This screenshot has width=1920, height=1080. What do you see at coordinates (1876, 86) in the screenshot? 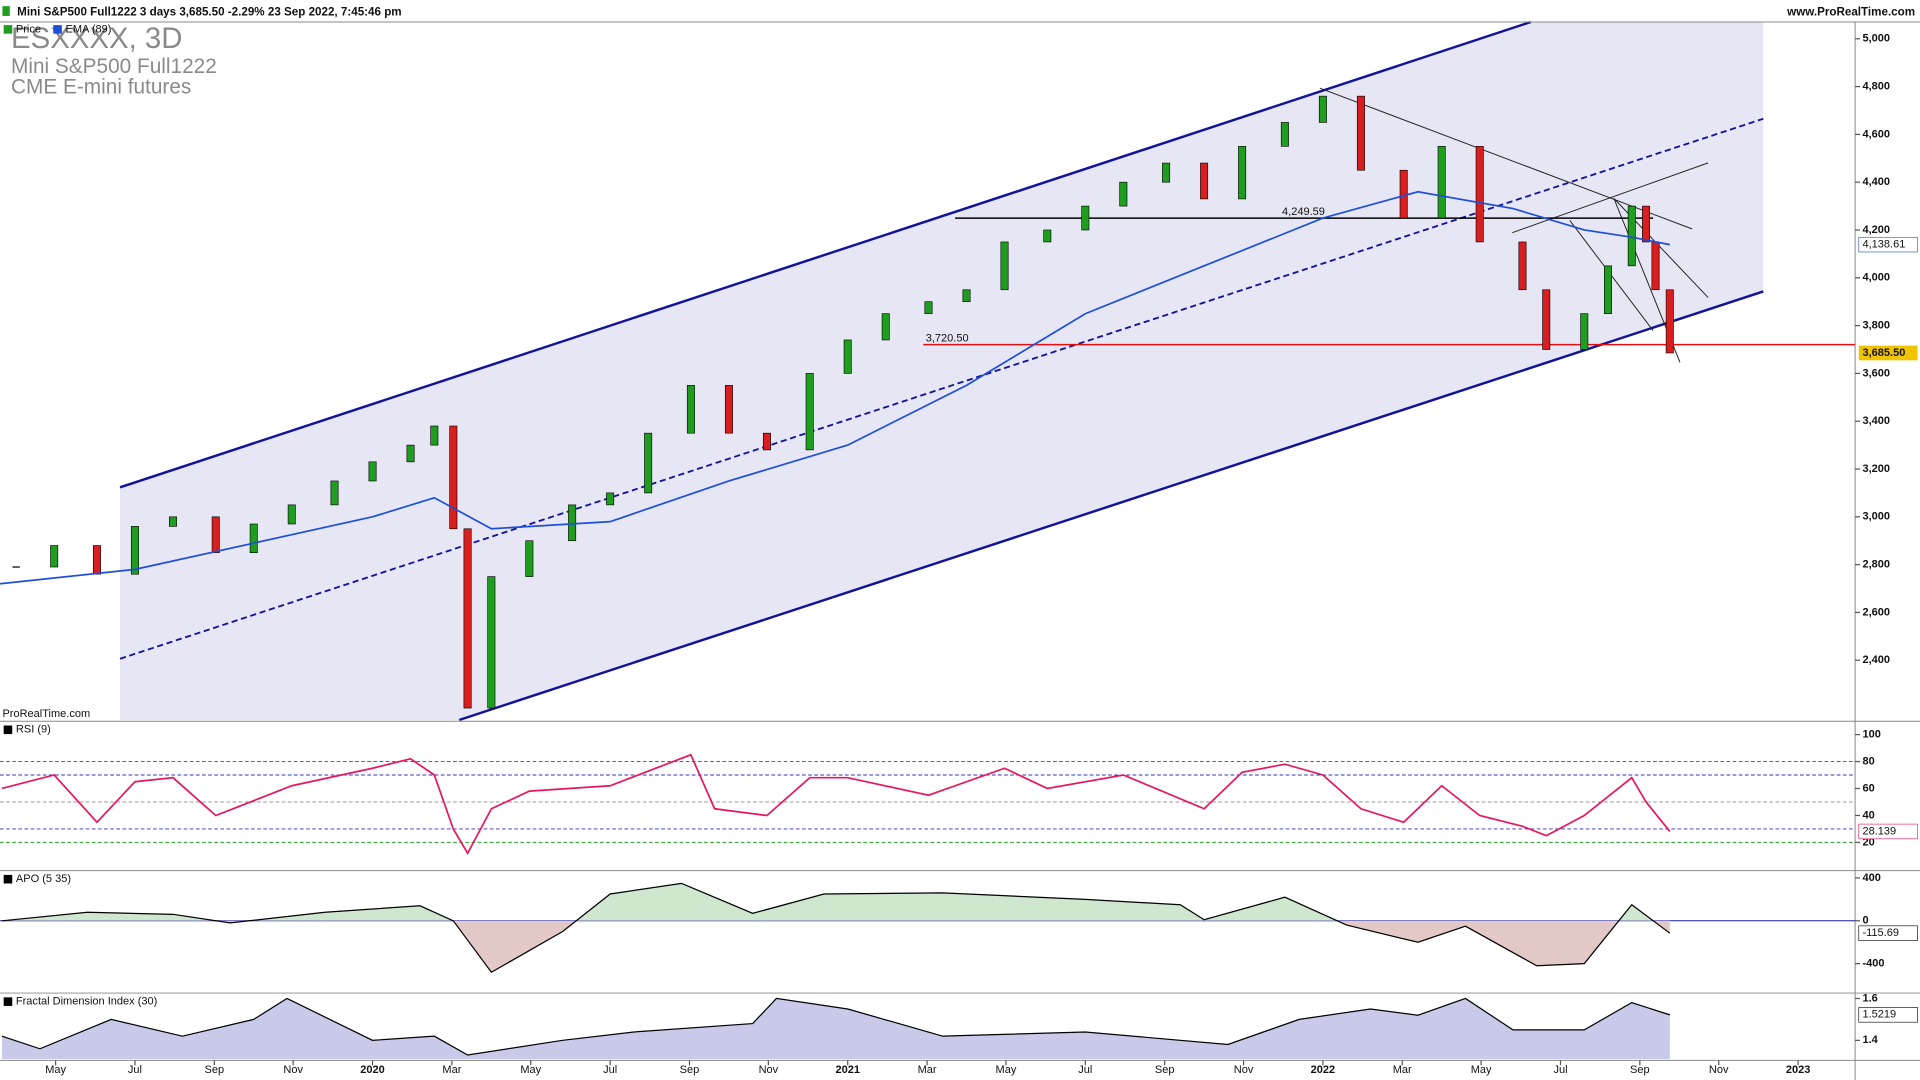
I see `y-tick-label: 4,800` at bounding box center [1876, 86].